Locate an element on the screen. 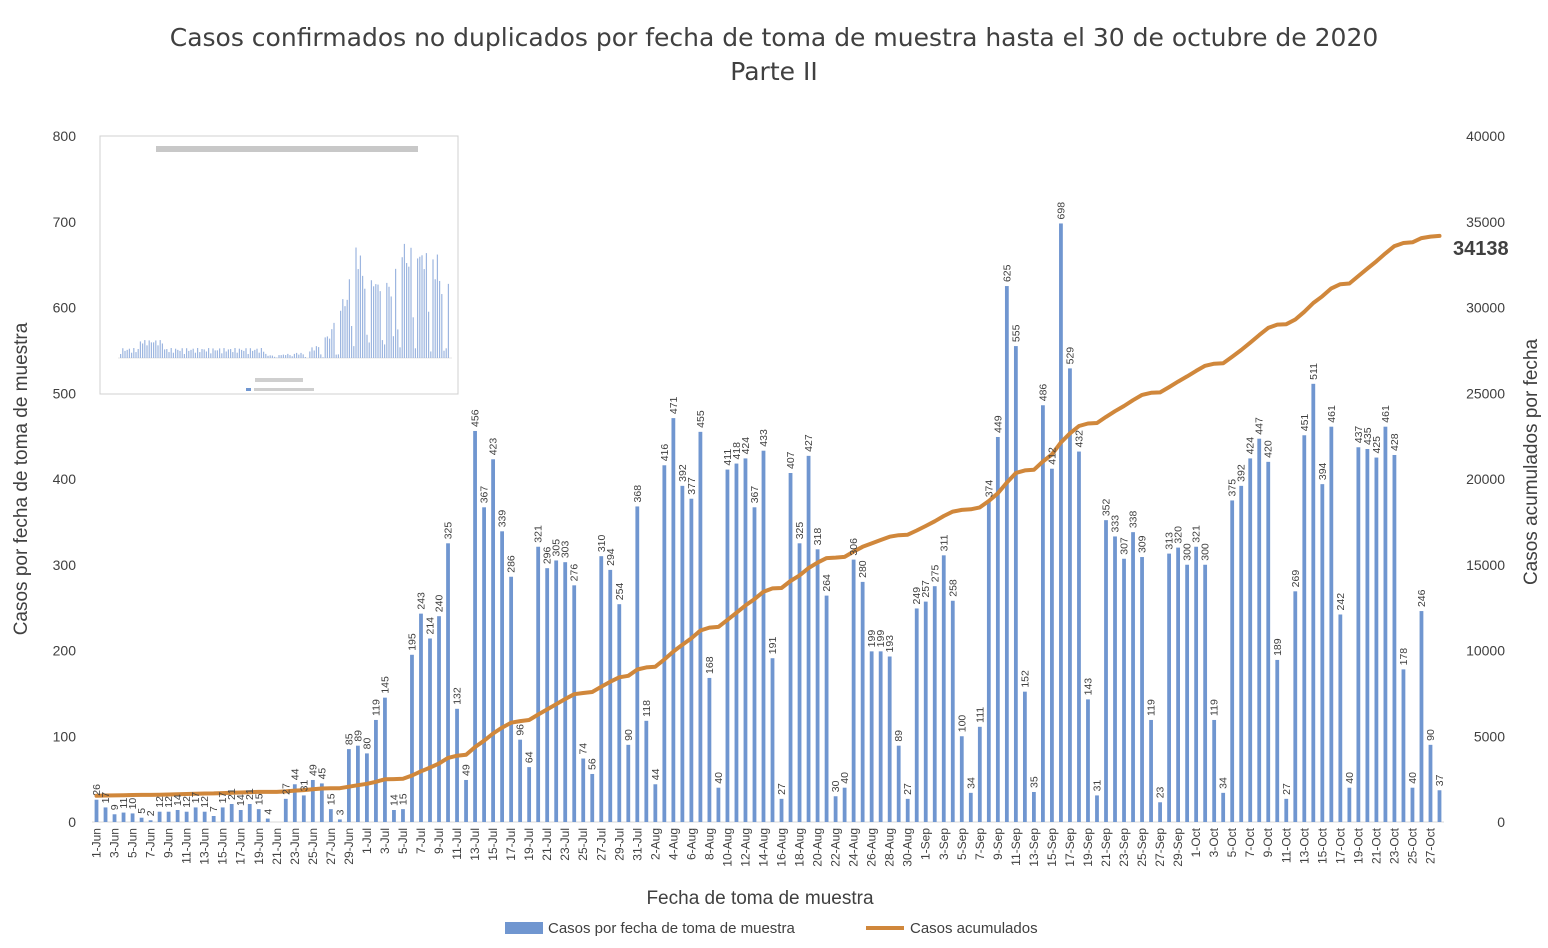 The height and width of the screenshot is (948, 1548). bar-data-label: 447 is located at coordinates (1260, 426).